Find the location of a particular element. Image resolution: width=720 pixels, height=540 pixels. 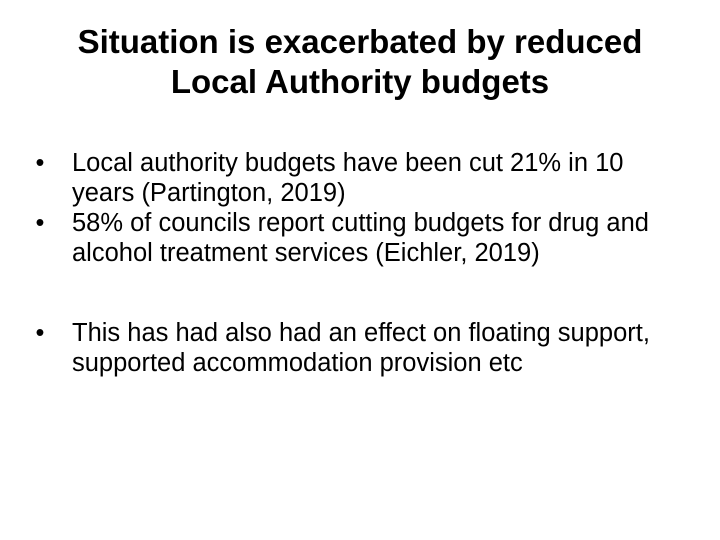

title-line: Local Authority budgets is located at coordinates (360, 81).